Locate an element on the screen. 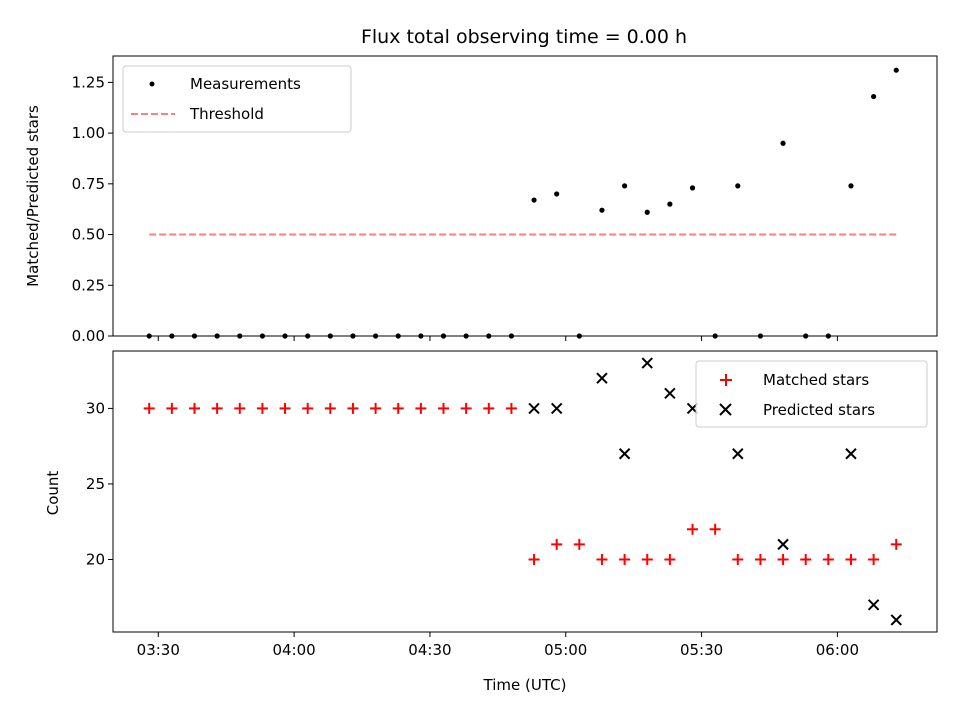 Image resolution: width=960 pixels, height=720 pixels. y-tick-label: 0.50 is located at coordinates (88, 235).